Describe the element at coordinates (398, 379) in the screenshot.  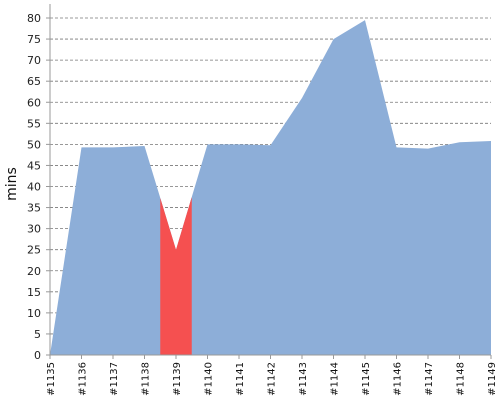
I see `x-tick-label: #1146` at that location.